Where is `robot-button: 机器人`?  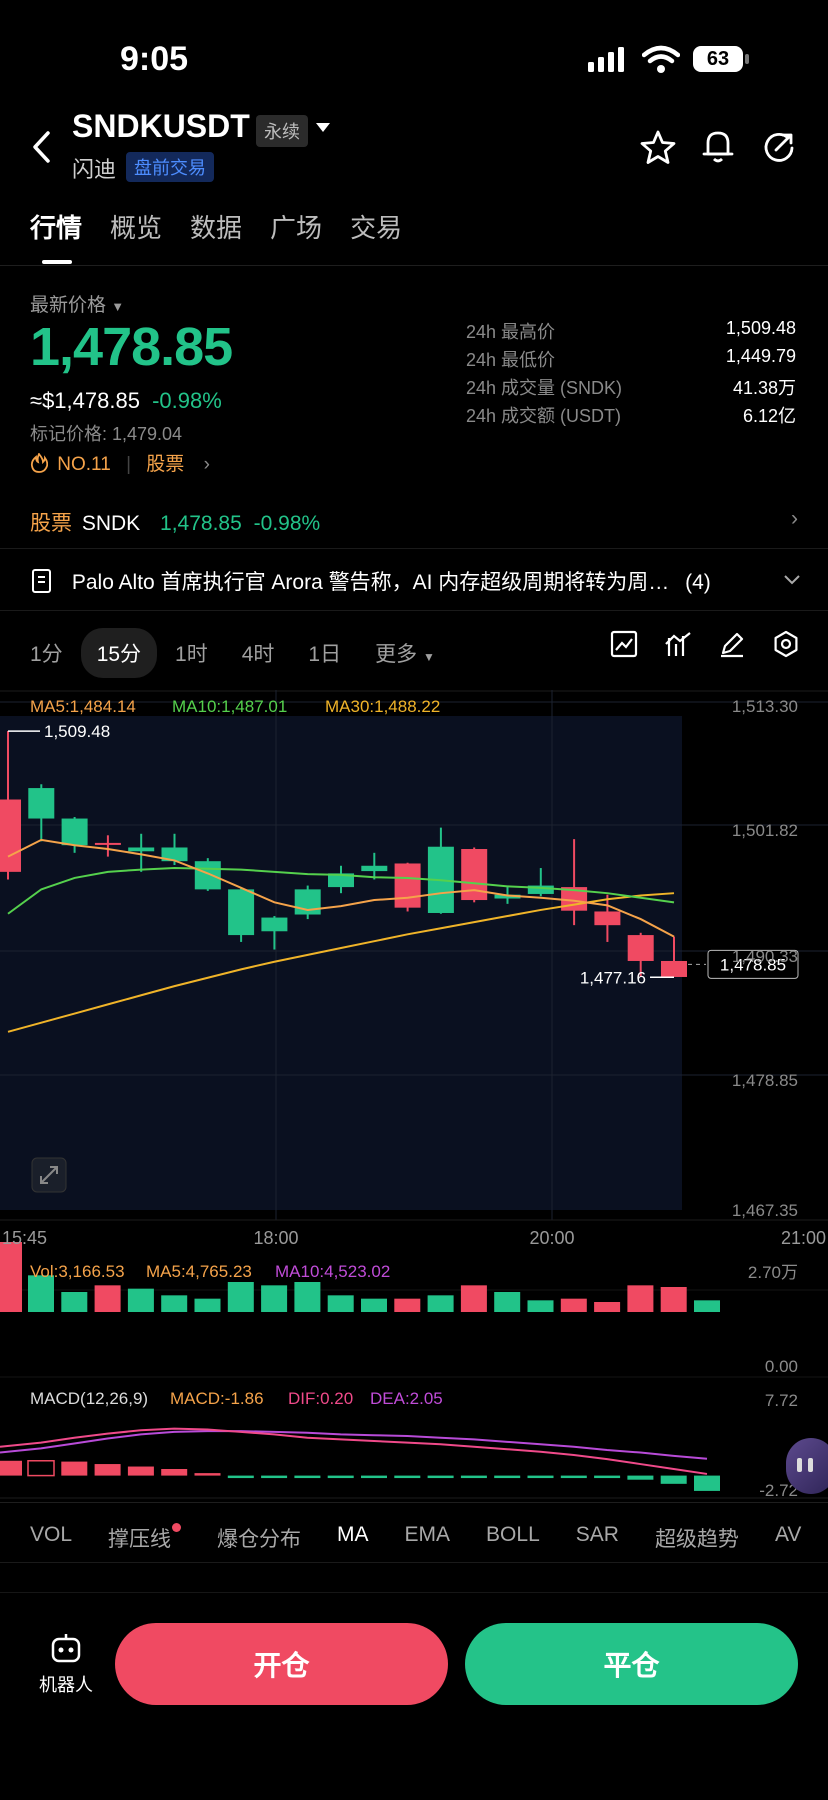 robot-button: 机器人 is located at coordinates (66, 1664).